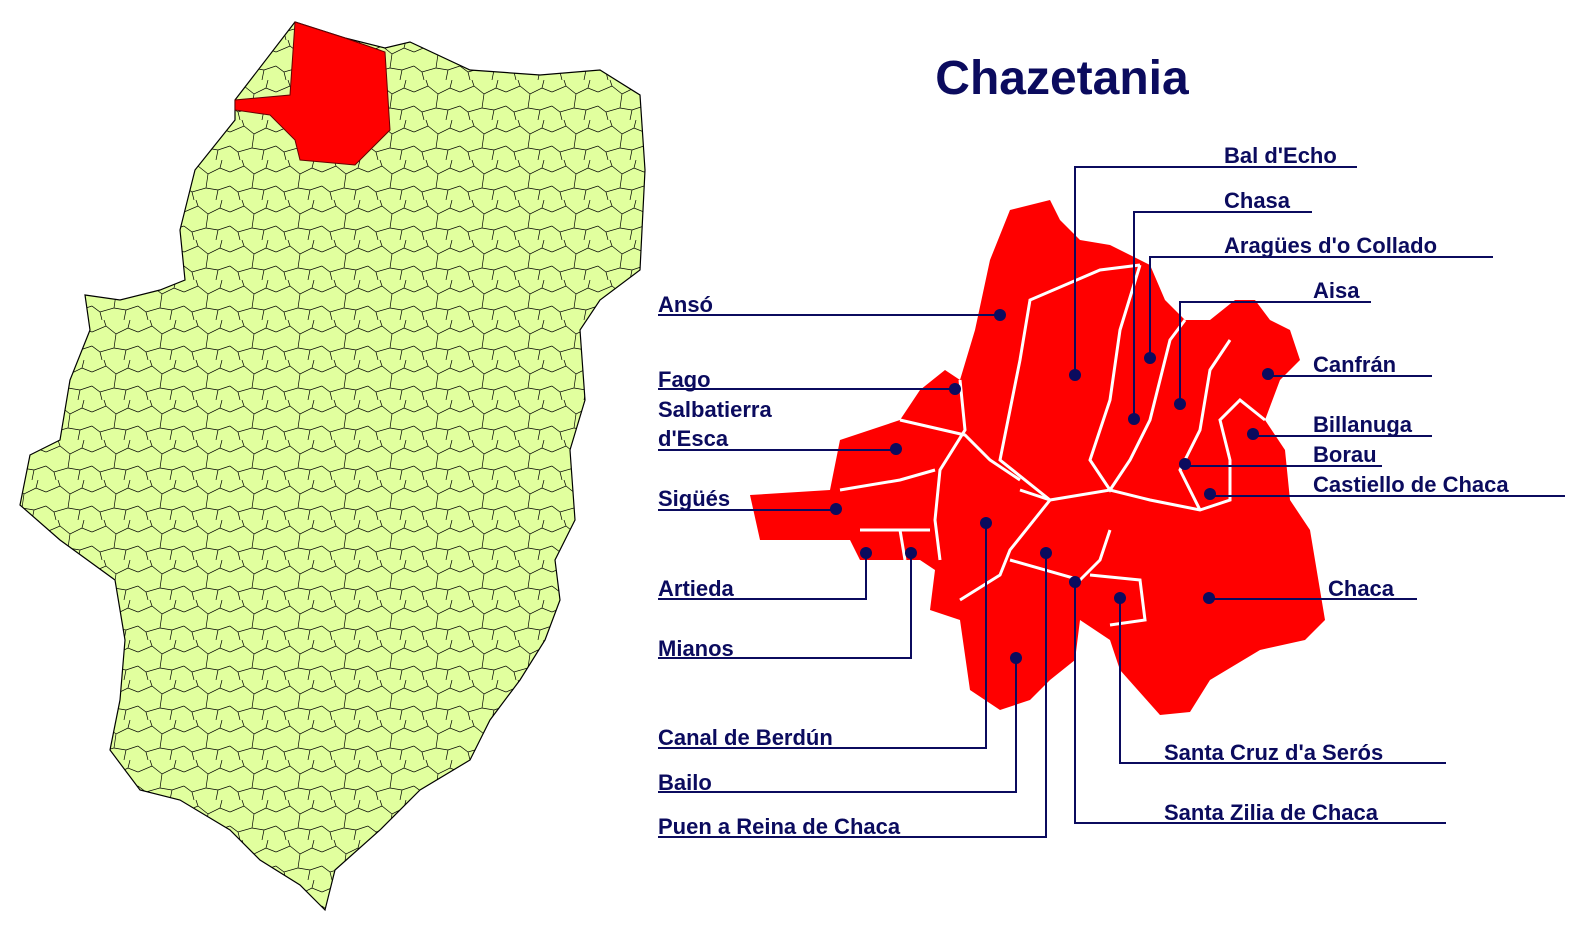 The height and width of the screenshot is (931, 1578). What do you see at coordinates (832, 306) in the screenshot?
I see `municipality-label: Ansó` at bounding box center [832, 306].